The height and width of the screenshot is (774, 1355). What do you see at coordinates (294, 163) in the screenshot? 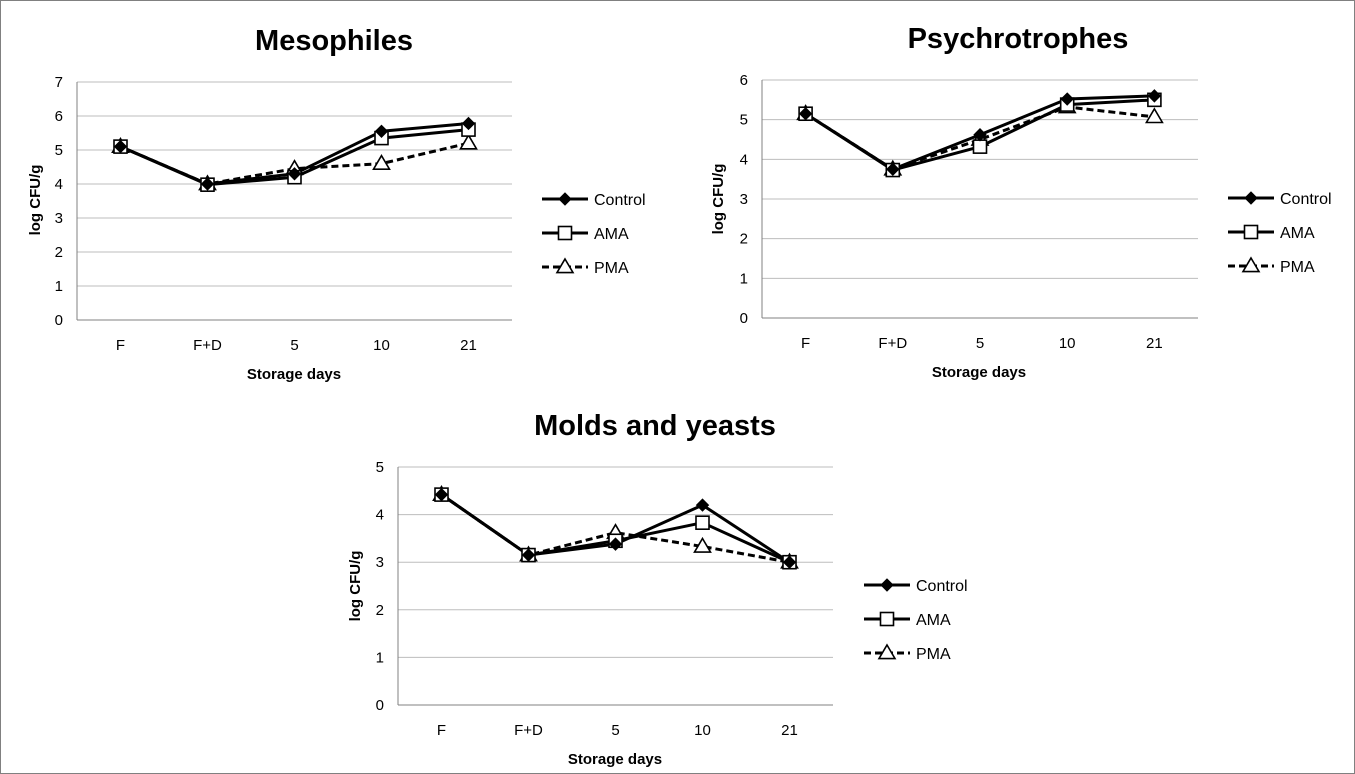
I see `series-line-pma` at bounding box center [294, 163].